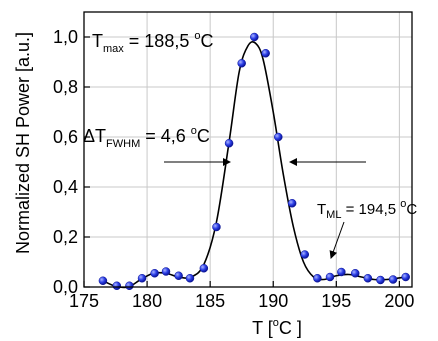  I want to click on y-tick-labels: 0,0 0,2 0,4 0,6 0,8 1,0, so click(65, 162).